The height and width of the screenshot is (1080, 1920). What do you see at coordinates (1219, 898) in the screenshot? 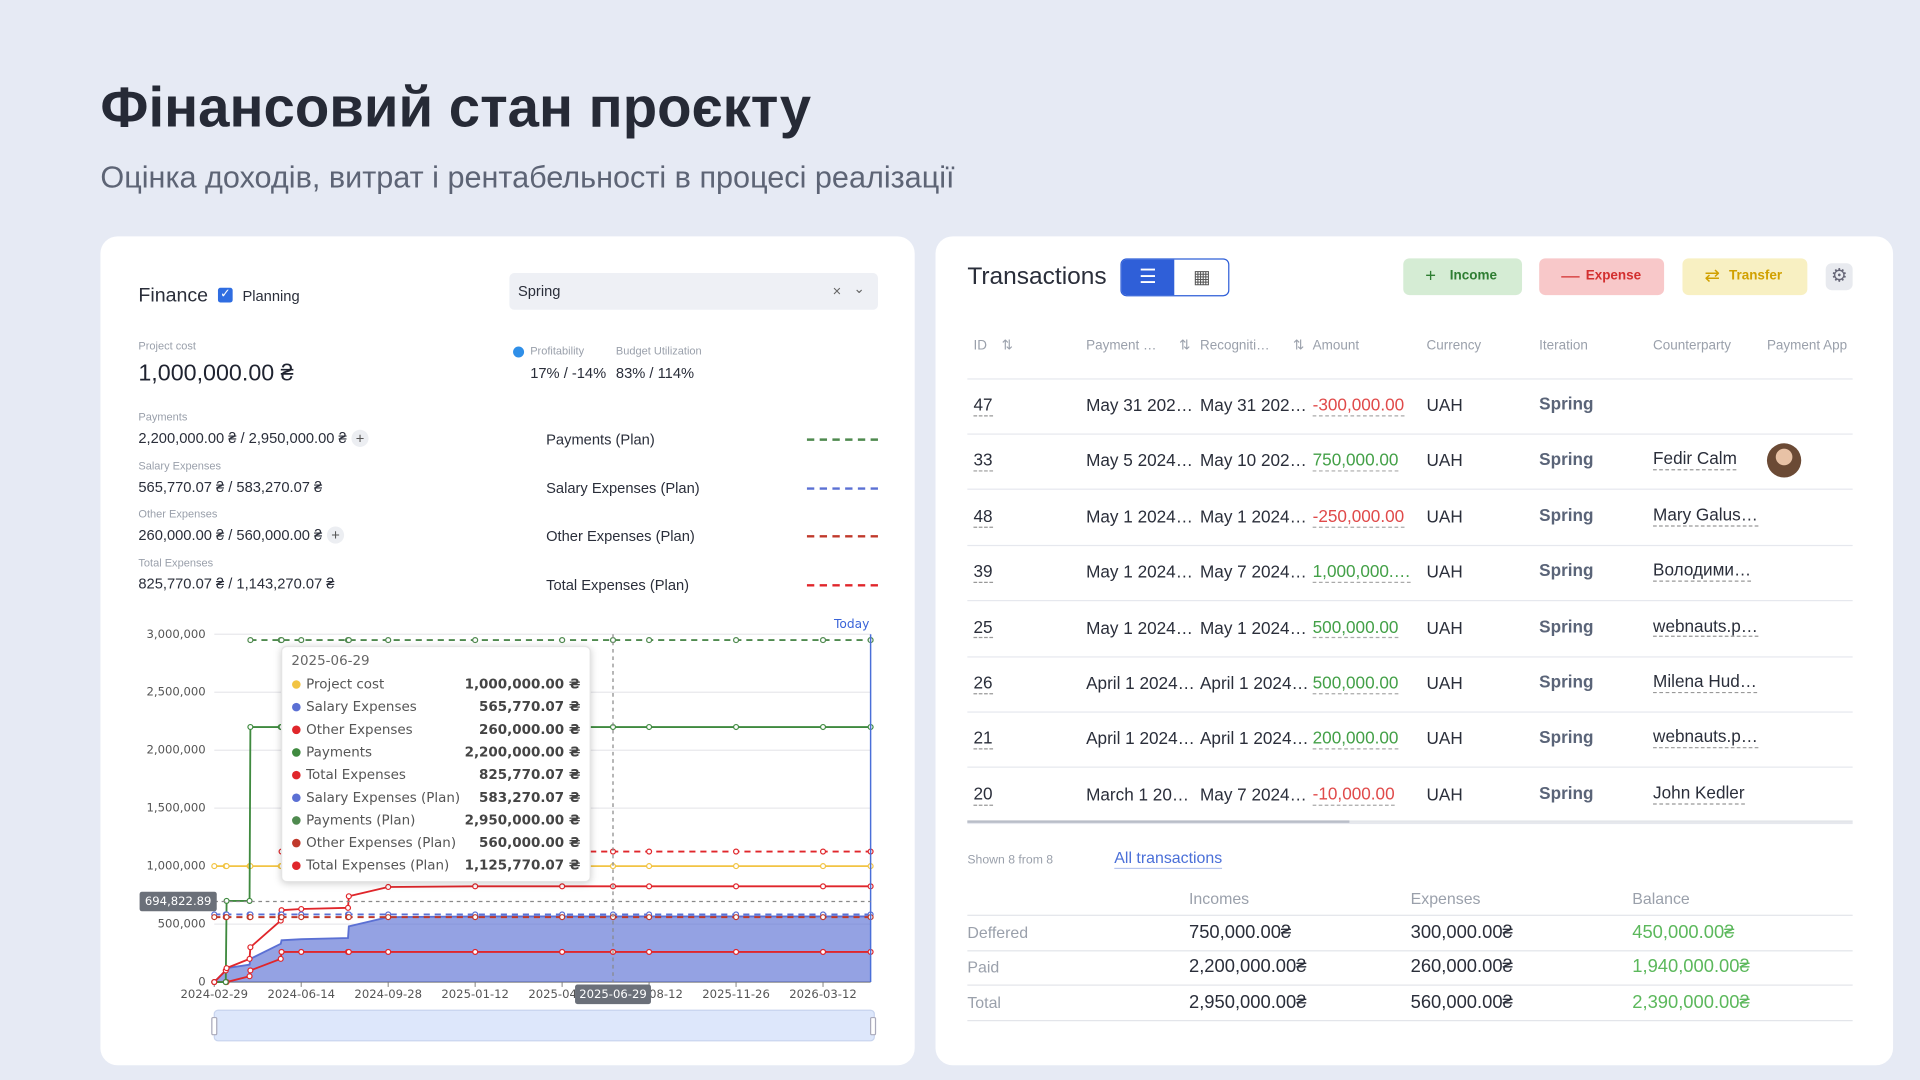
I see `summary-header: Incomes` at bounding box center [1219, 898].